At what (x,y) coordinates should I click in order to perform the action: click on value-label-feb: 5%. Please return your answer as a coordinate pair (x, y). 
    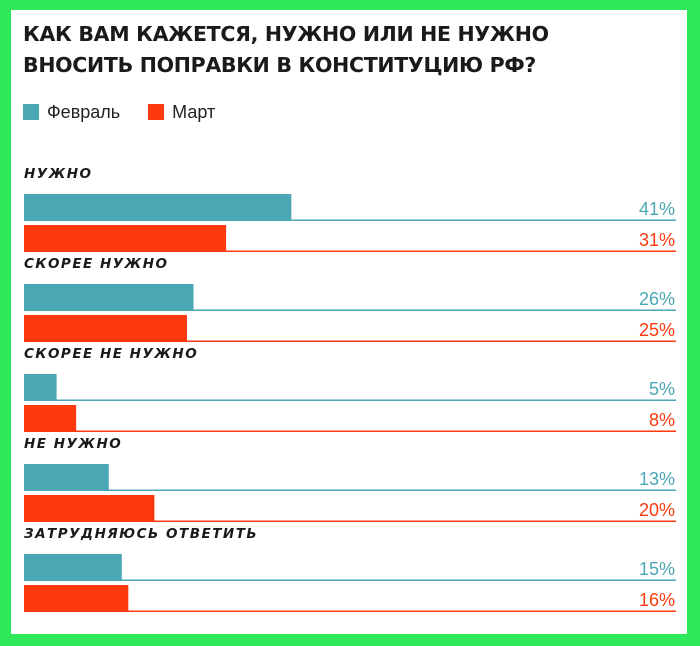
    Looking at the image, I should click on (662, 389).